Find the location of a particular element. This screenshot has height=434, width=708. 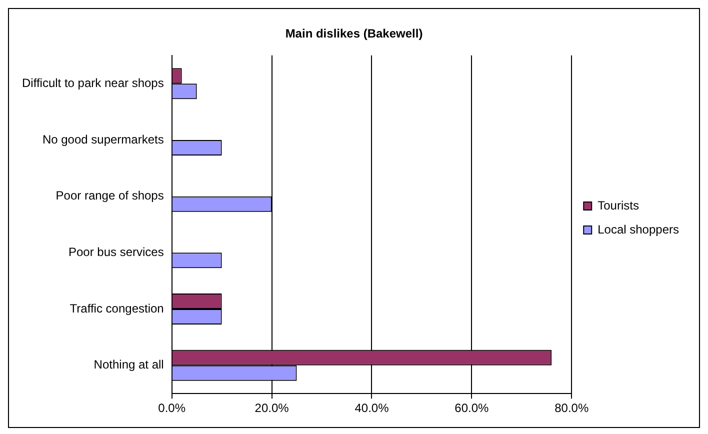

legend-label: Tourists is located at coordinates (618, 205).